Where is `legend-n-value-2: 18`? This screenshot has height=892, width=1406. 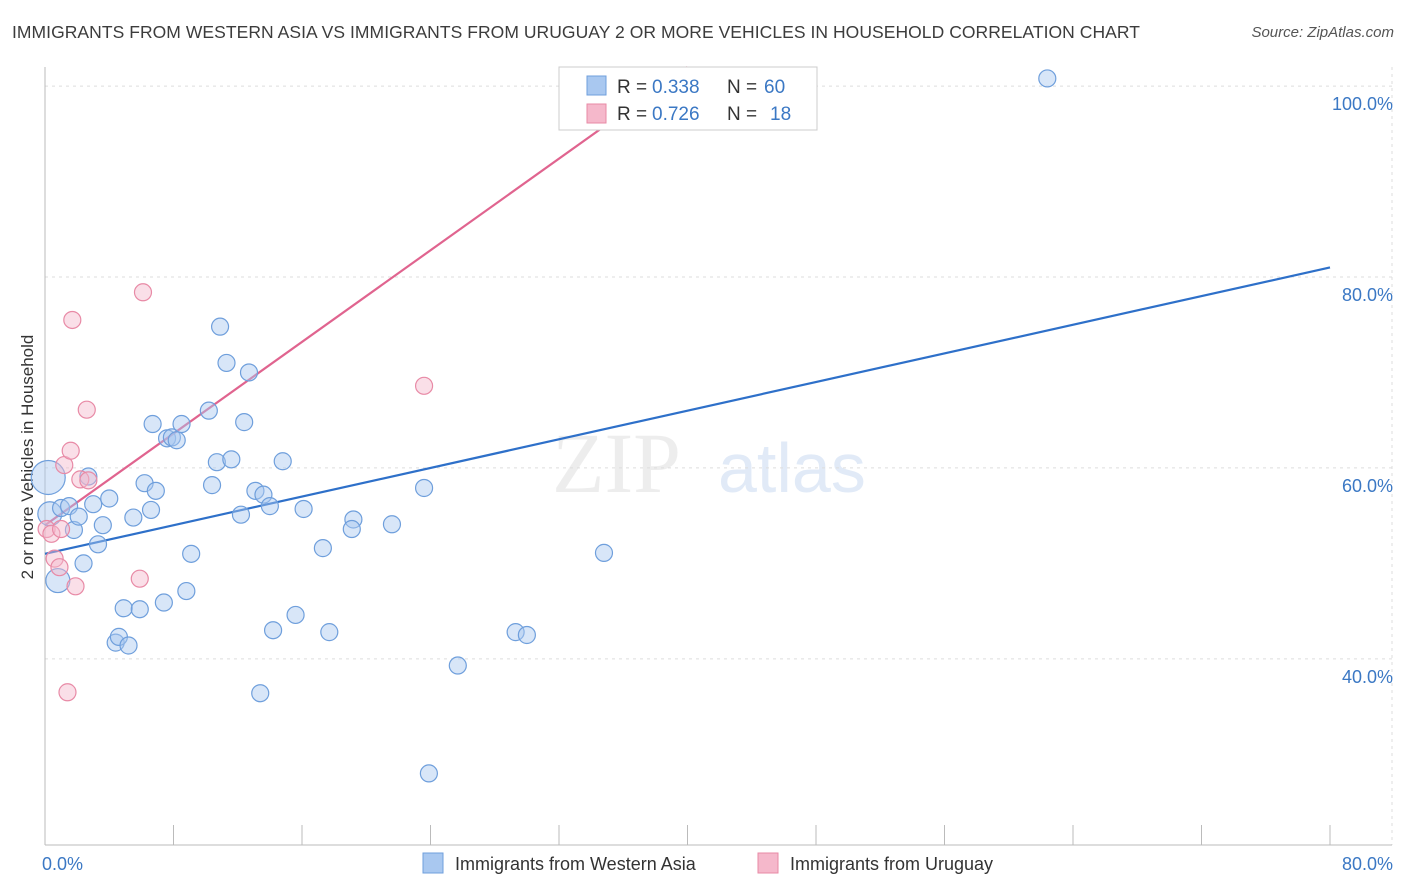 legend-n-value-2: 18 is located at coordinates (780, 114).